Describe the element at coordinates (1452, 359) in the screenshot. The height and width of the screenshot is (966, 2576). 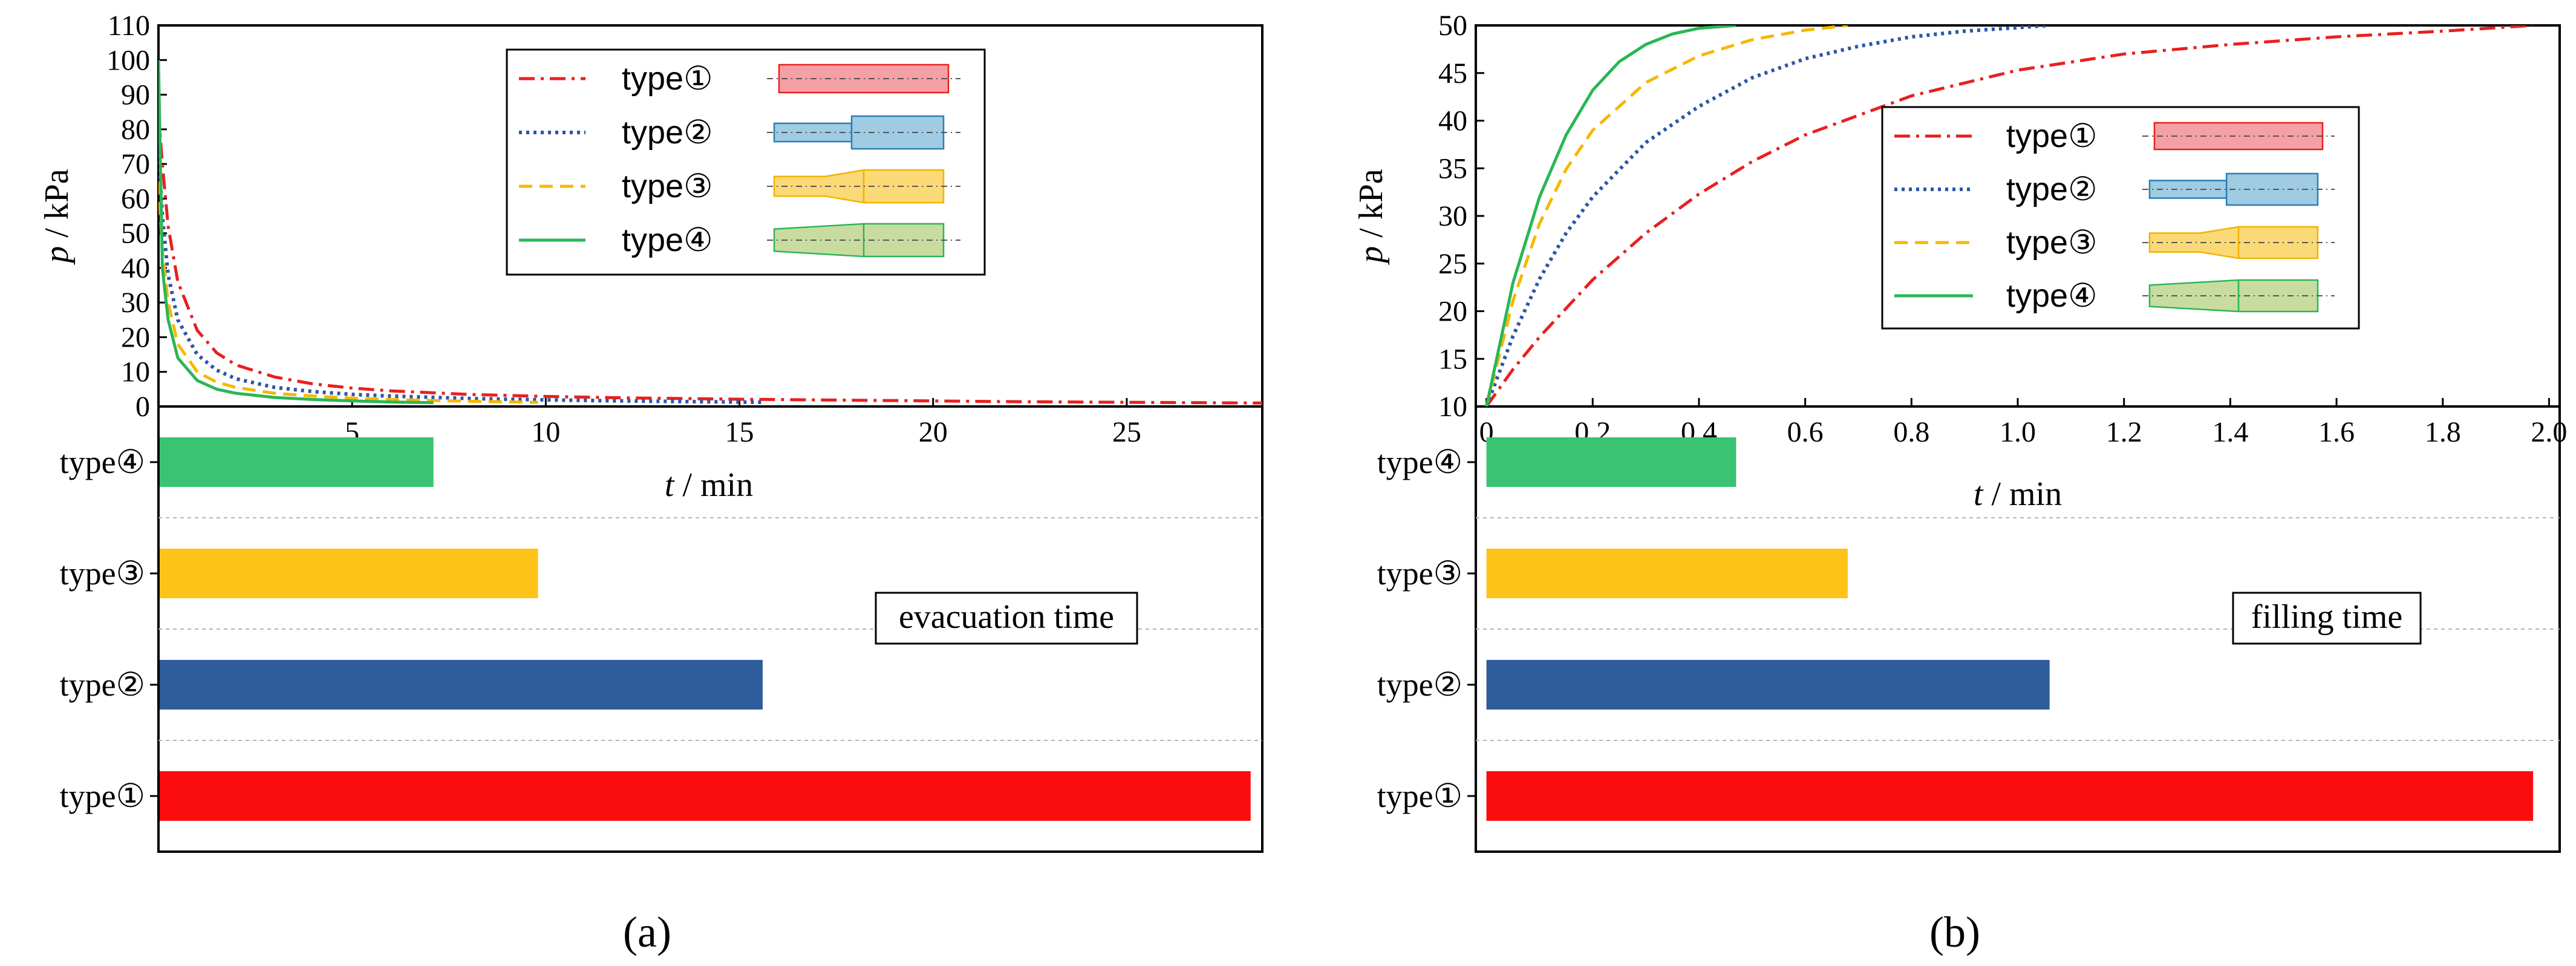
I see `y-tick-label: 15` at that location.